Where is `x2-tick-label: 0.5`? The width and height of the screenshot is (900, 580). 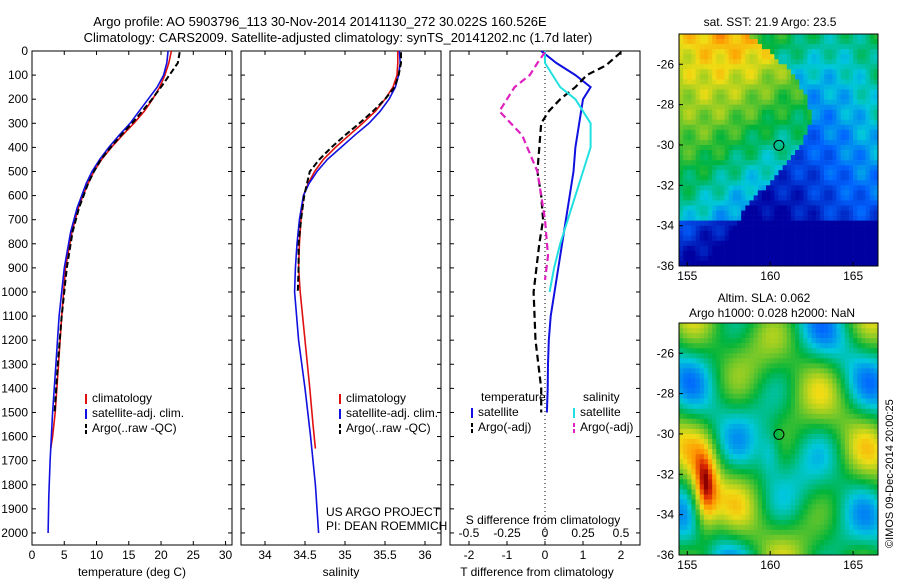 x2-tick-label: 0.5 is located at coordinates (621, 533).